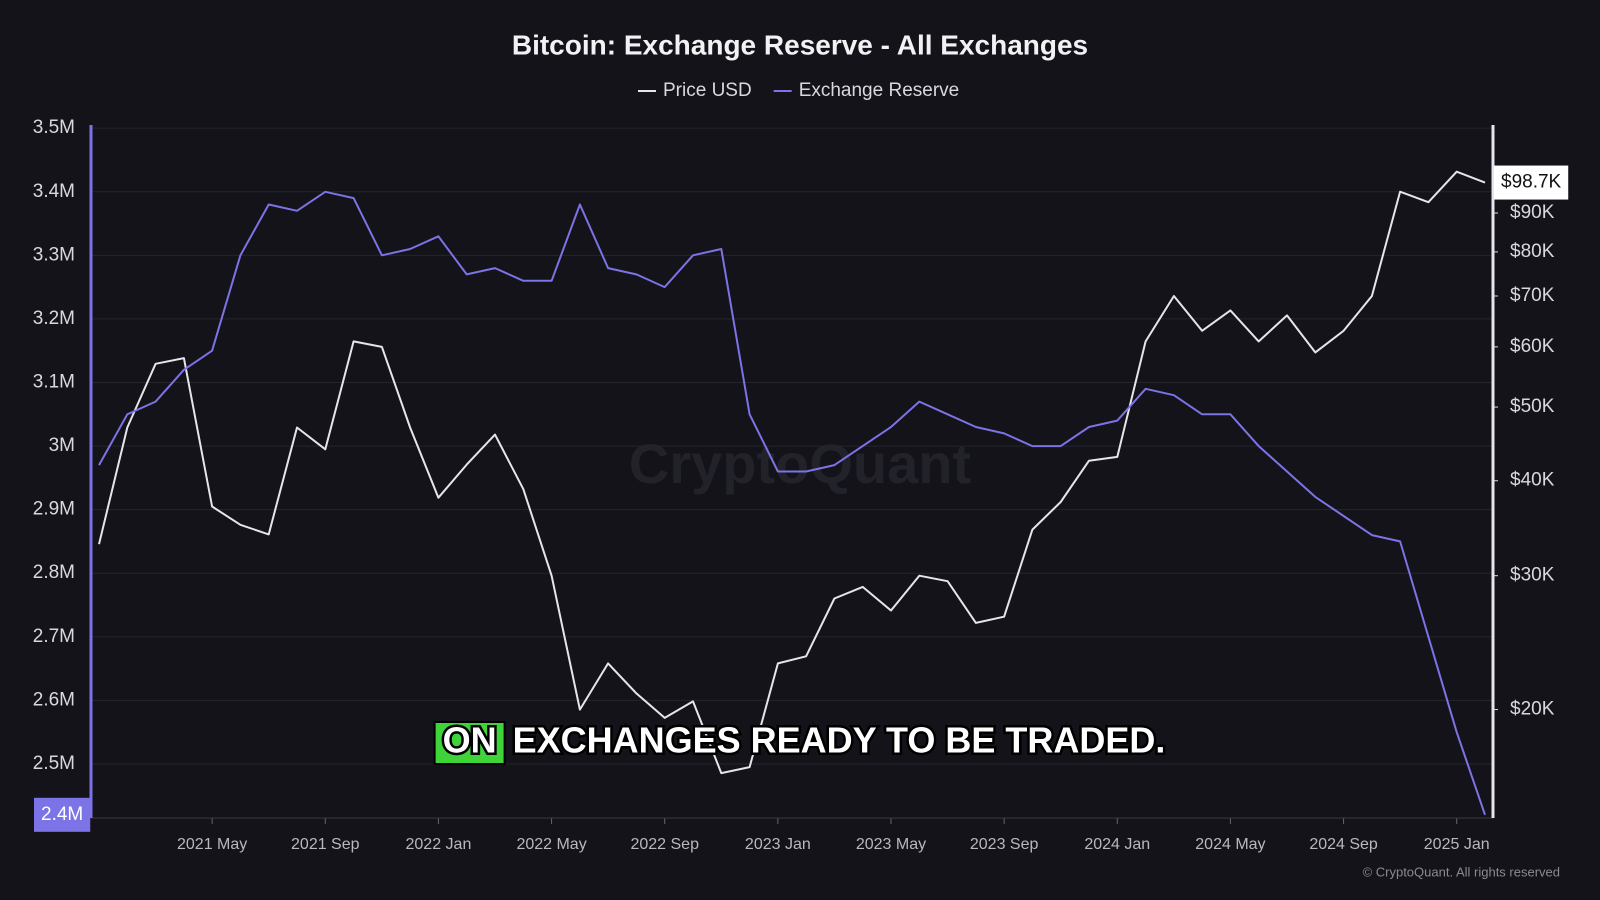 The image size is (1600, 900). I want to click on y2-tick-label: $40K, so click(1532, 480).